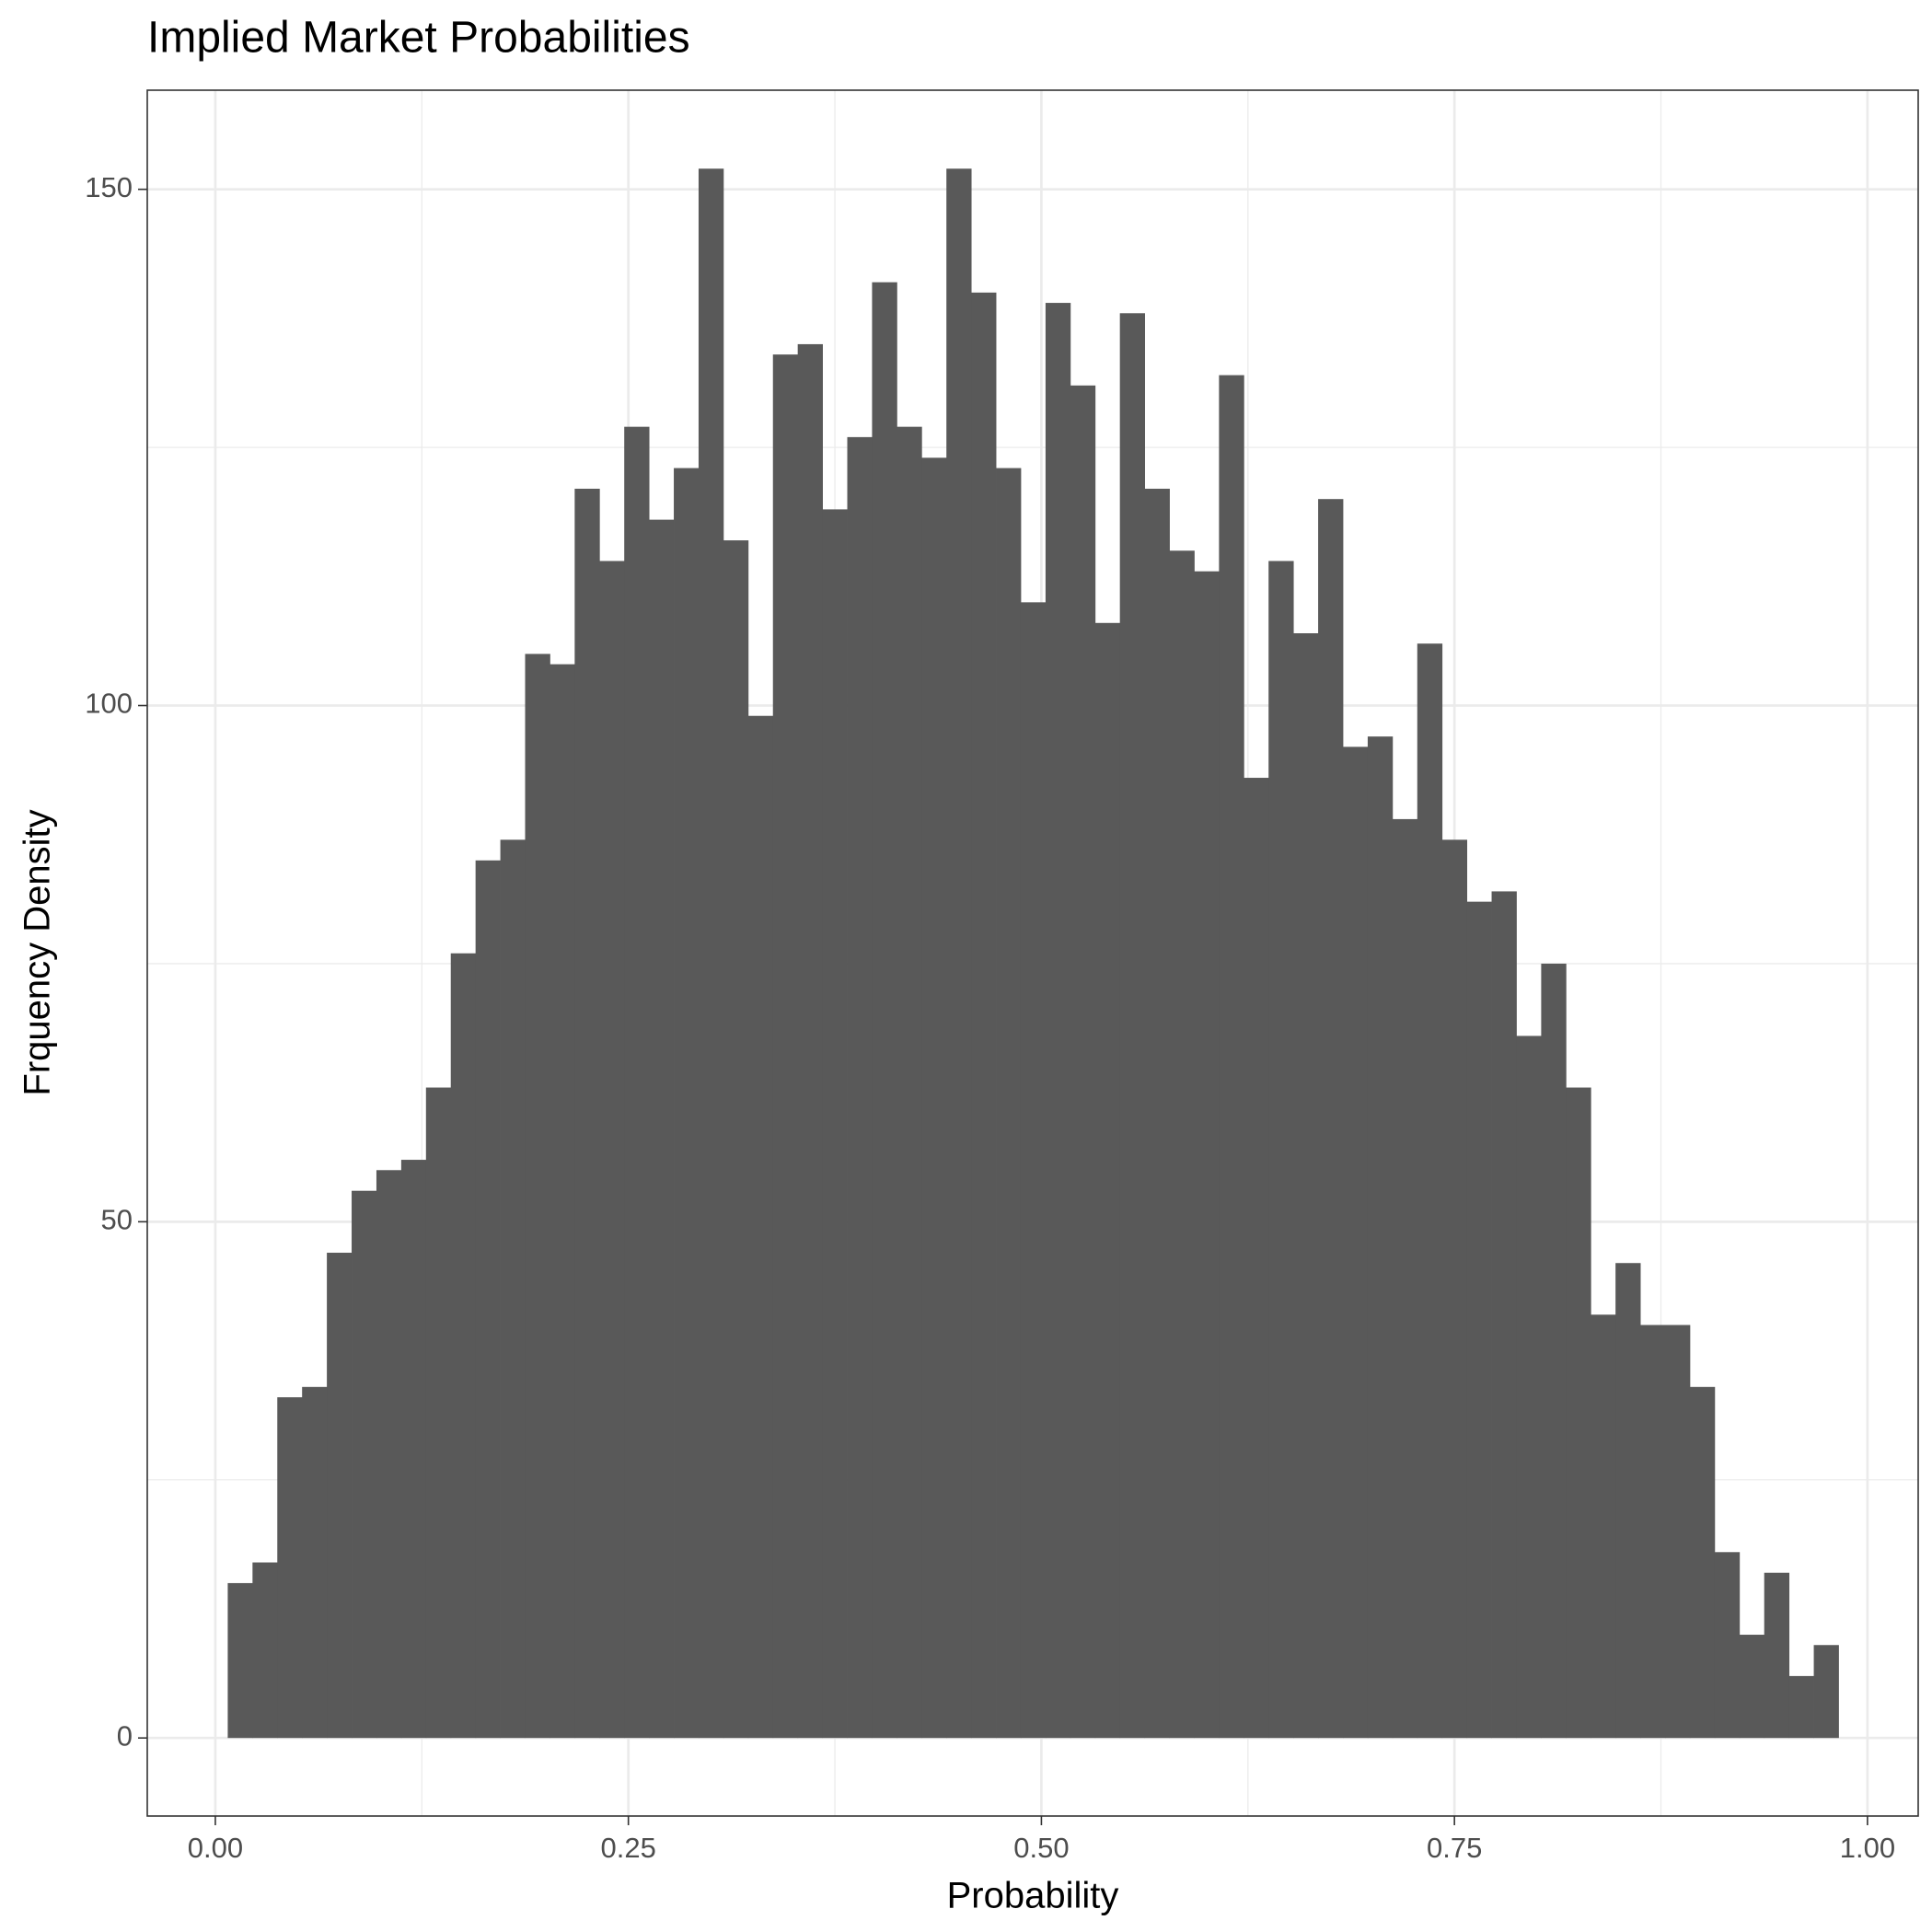 The width and height of the screenshot is (1932, 1932). Describe the element at coordinates (216, 1848) in the screenshot. I see `x-tick-label: 0.00` at that location.